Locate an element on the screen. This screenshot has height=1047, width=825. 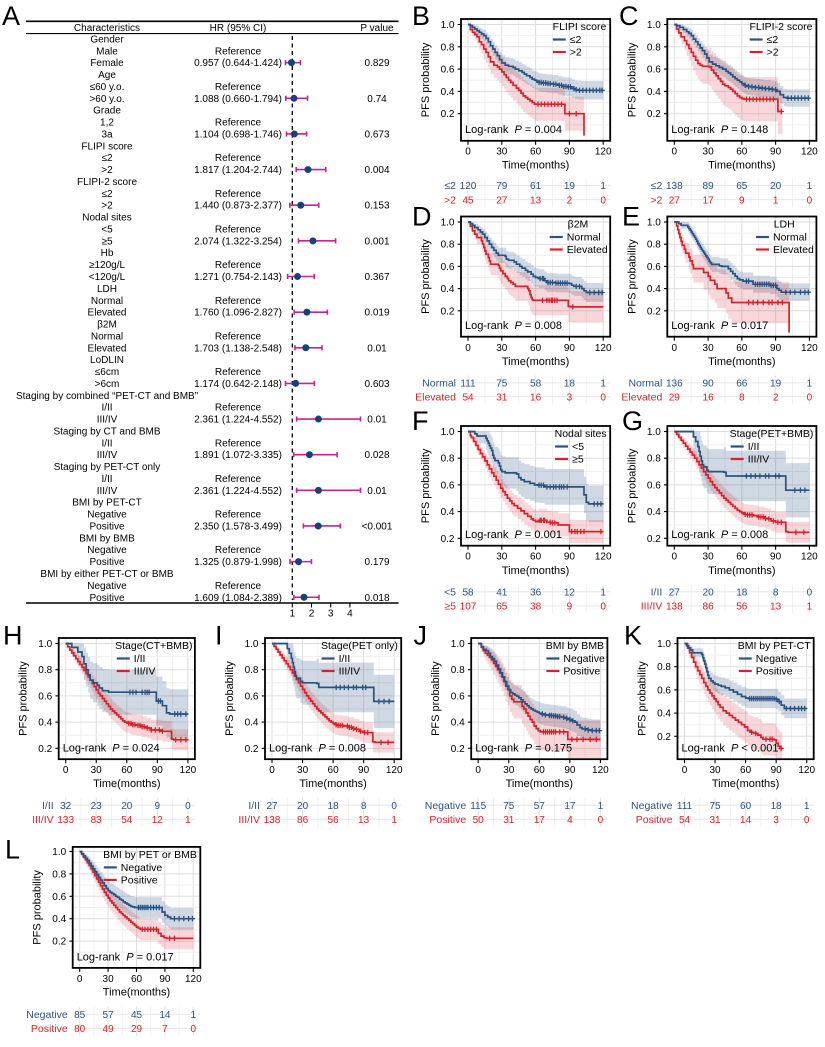
svg-text: BMI by BMB is located at coordinates (107, 538).